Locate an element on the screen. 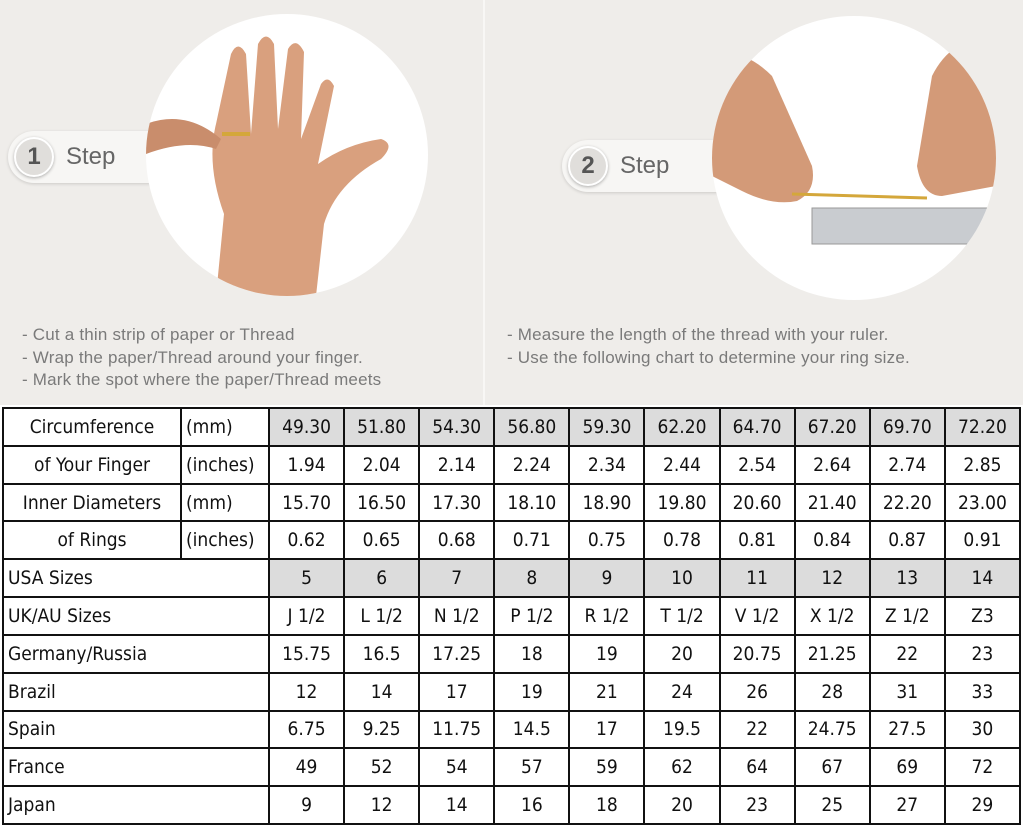 The height and width of the screenshot is (826, 1023). table-cell: 64 is located at coordinates (757, 767).